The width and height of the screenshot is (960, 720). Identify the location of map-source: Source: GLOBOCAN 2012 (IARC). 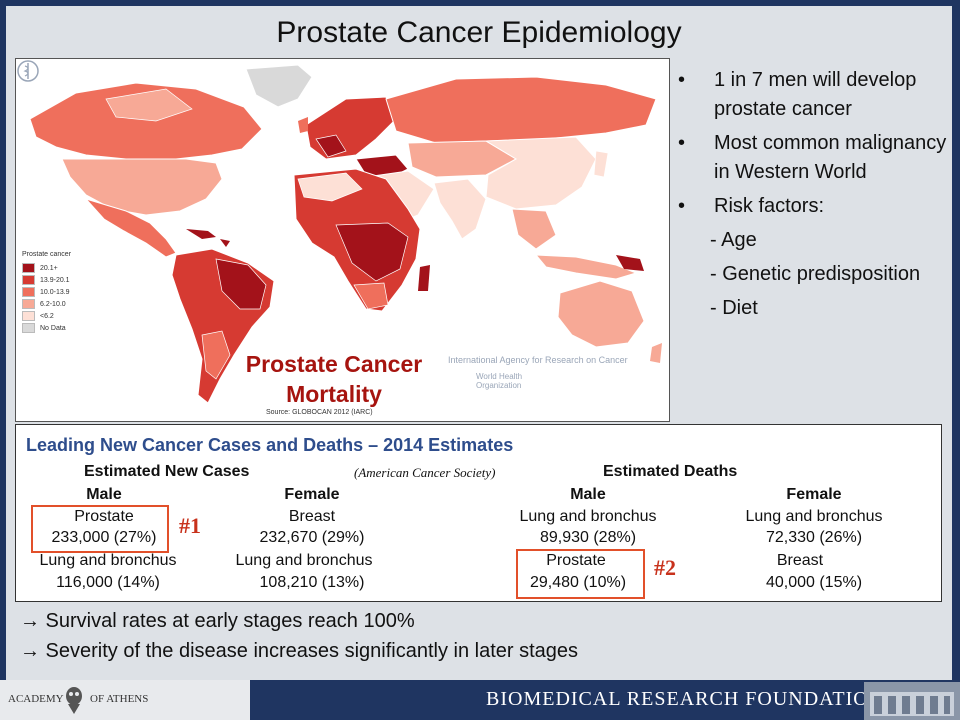
(319, 412).